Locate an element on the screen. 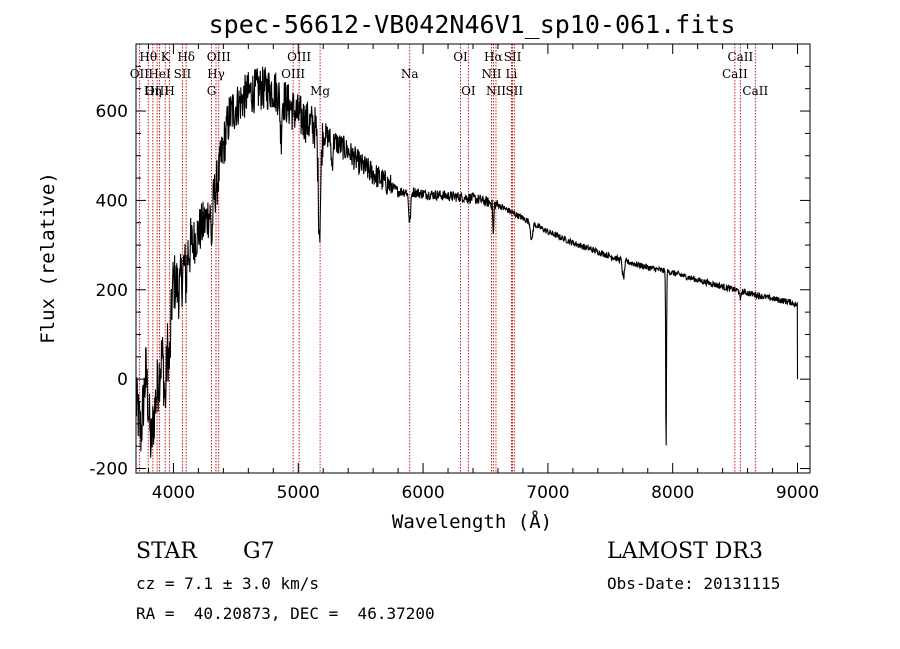  observation-date: Obs-Date: 20131115 is located at coordinates (694, 583).